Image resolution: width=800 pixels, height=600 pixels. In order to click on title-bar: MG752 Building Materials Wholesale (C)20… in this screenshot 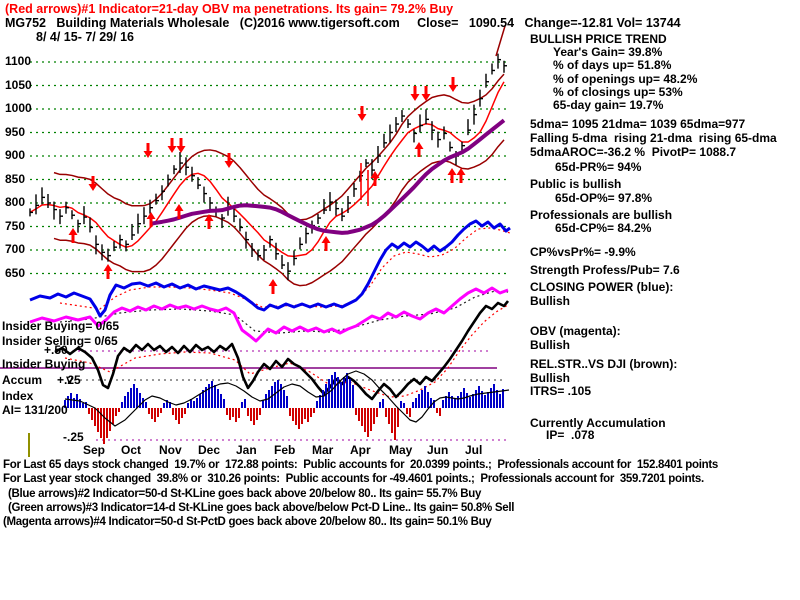, I will do `click(343, 23)`.